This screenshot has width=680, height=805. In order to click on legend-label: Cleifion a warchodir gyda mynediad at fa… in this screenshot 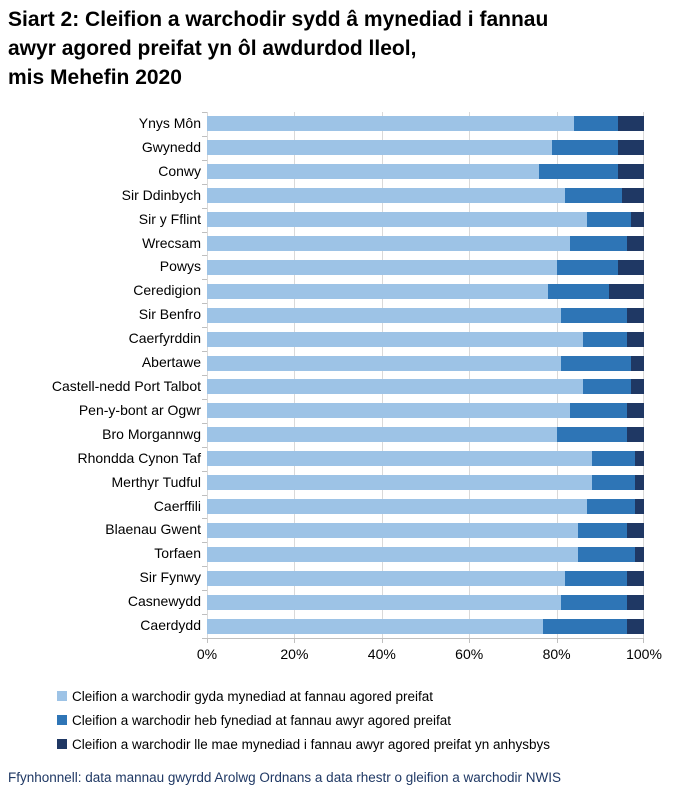, I will do `click(252, 696)`.